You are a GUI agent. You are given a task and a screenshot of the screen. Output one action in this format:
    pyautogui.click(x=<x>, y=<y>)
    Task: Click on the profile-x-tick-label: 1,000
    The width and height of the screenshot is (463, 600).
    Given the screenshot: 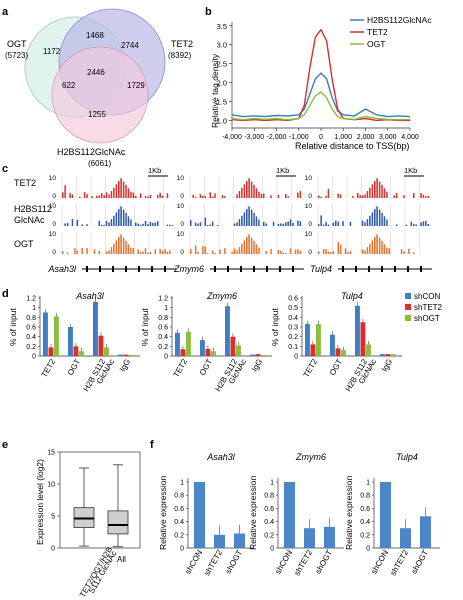 What is the action you would take?
    pyautogui.click(x=343, y=137)
    